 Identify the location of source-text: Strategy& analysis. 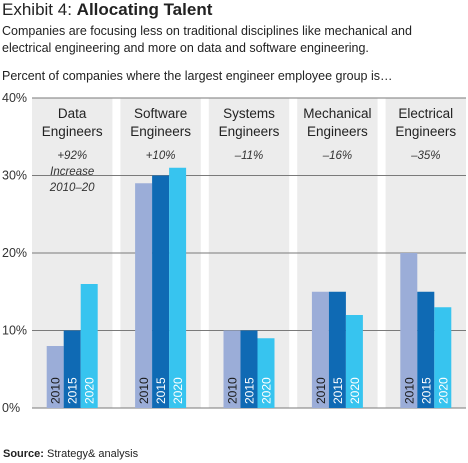
(93, 454).